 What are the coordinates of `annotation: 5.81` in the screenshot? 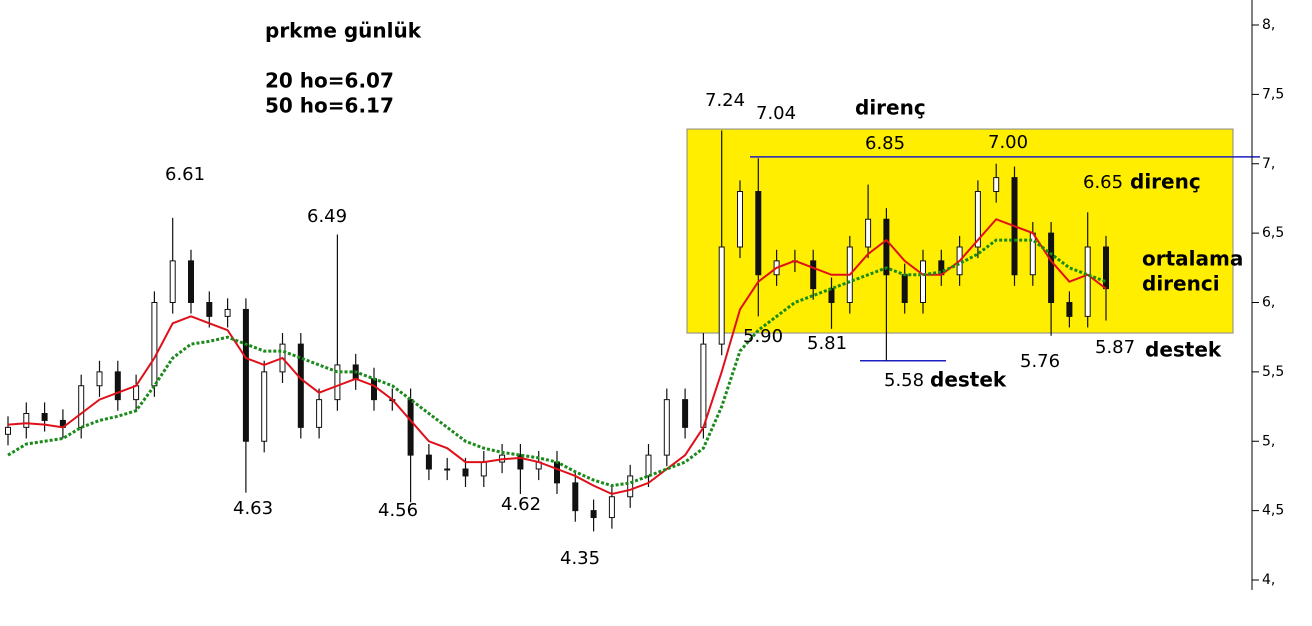 It's located at (827, 343).